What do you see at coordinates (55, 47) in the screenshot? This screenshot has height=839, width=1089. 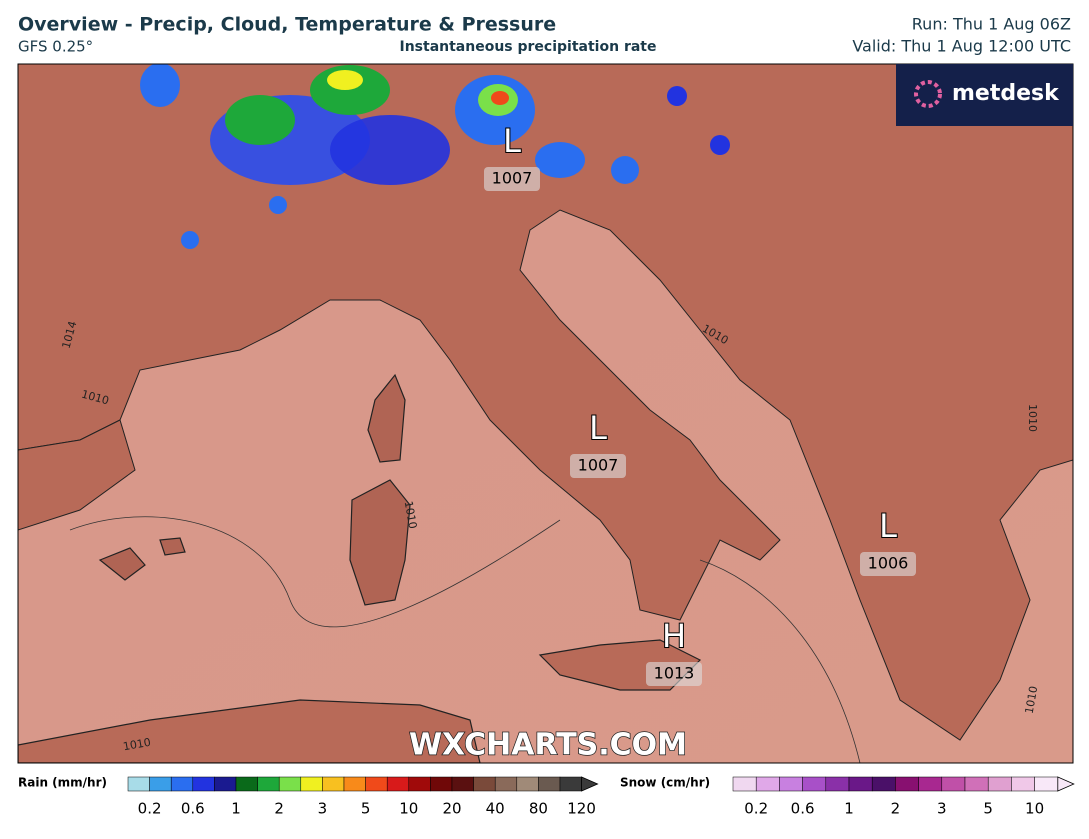 I see `model: GFS 0.25°` at bounding box center [55, 47].